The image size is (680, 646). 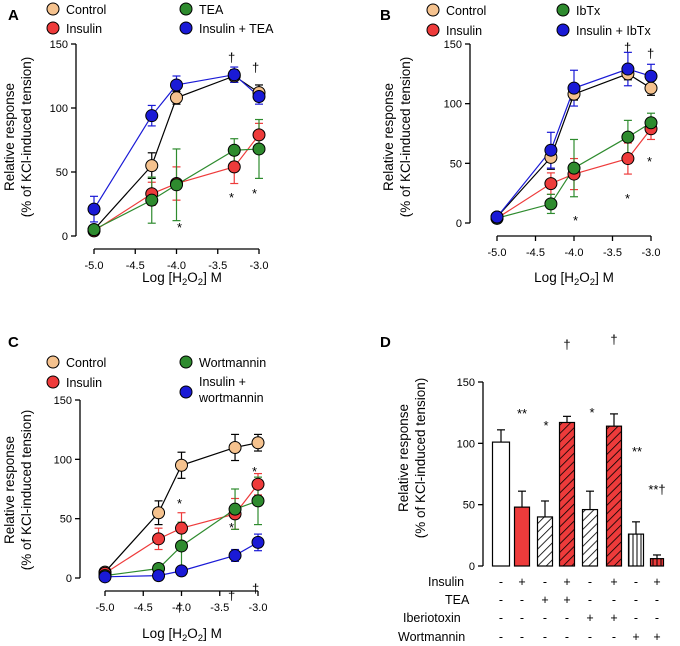 What do you see at coordinates (420, 458) in the screenshot?
I see `y-axis-label-d-line2: (% of KCl-induced tension)` at bounding box center [420, 458].